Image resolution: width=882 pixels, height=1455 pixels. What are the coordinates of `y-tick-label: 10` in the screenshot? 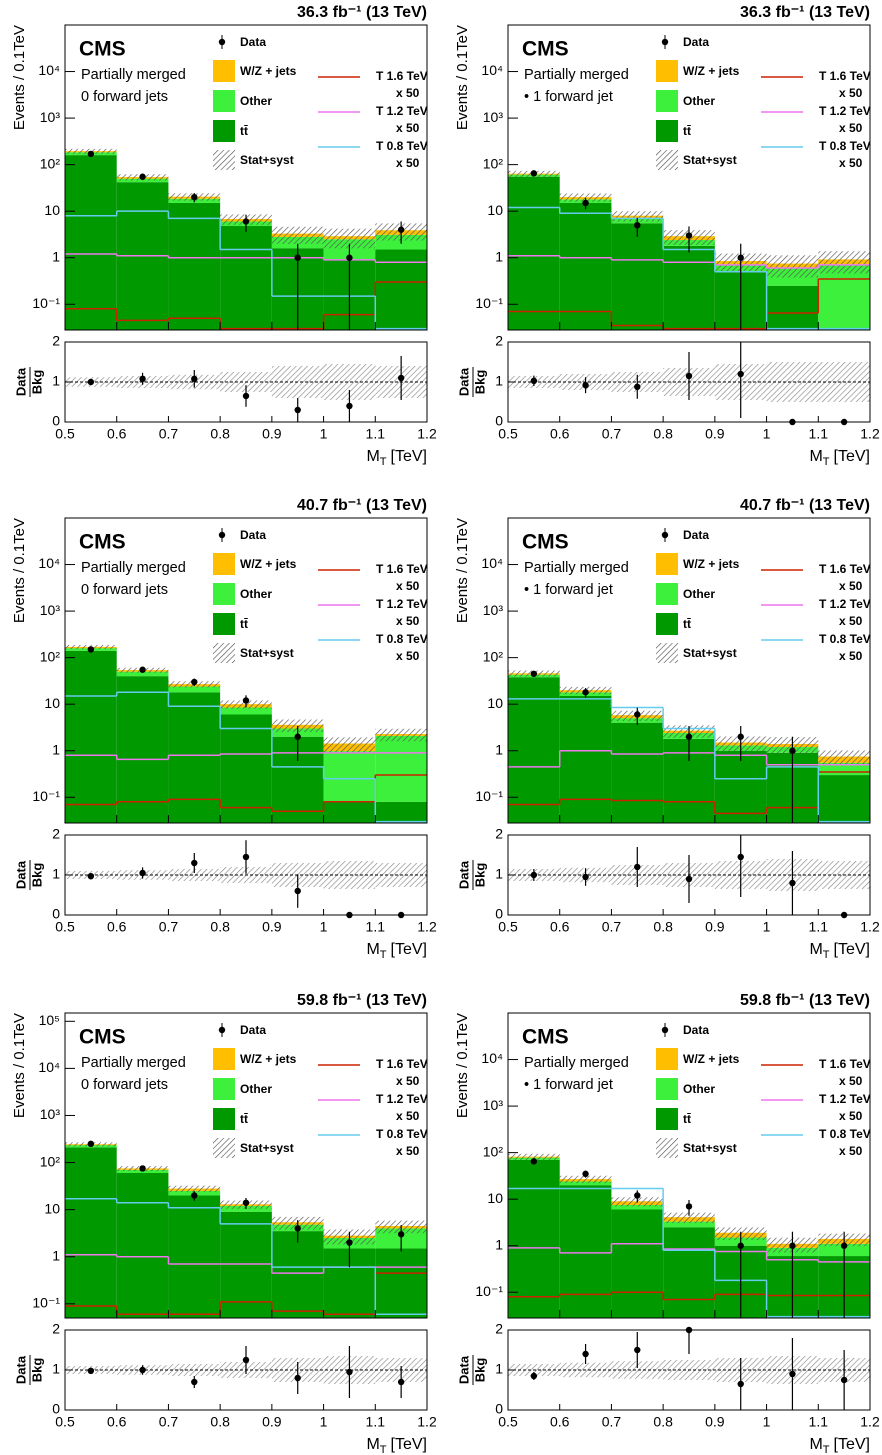 It's located at (495, 1198).